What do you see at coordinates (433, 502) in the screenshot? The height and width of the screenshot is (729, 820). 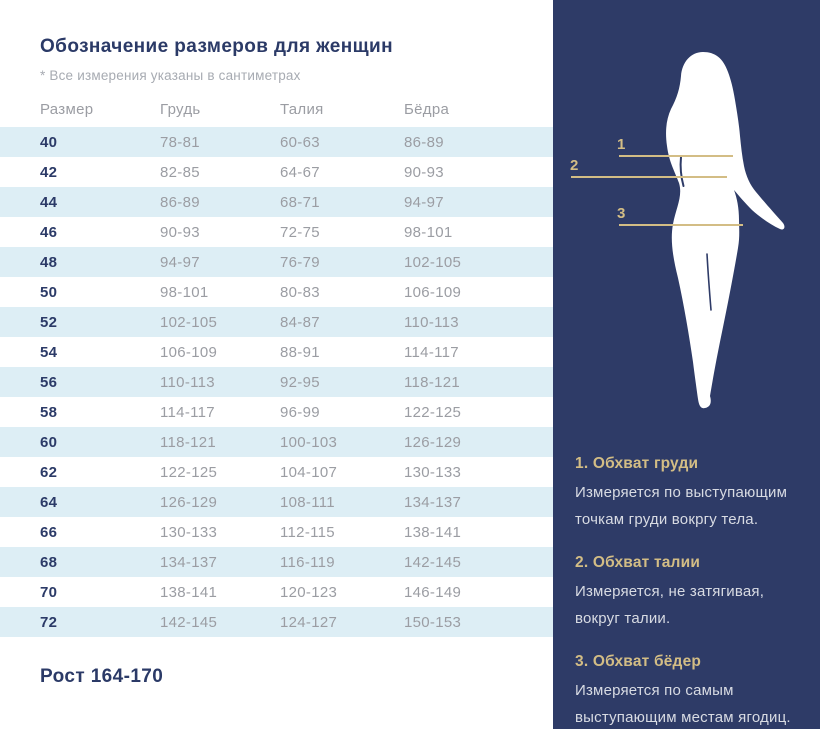 I see `hips-cell: 134-137` at bounding box center [433, 502].